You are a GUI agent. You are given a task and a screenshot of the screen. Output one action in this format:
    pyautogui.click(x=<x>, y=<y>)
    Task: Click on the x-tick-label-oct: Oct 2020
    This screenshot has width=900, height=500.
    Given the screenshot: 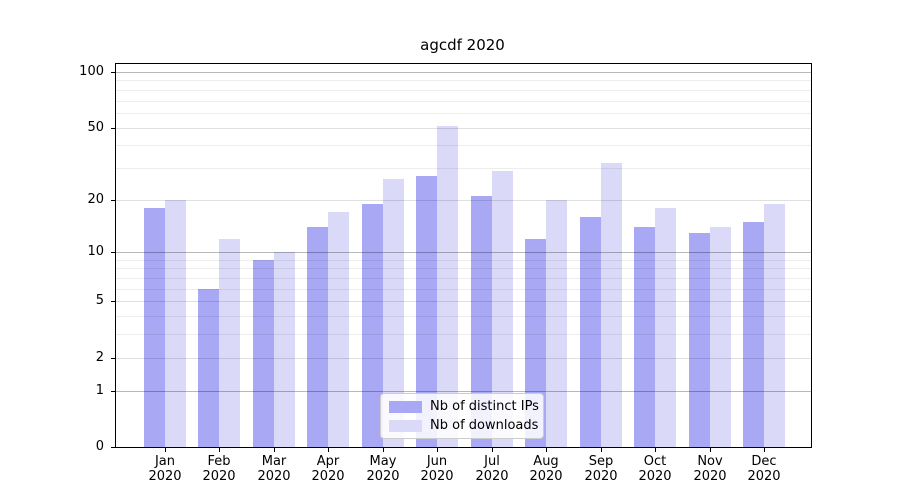 What is the action you would take?
    pyautogui.click(x=655, y=469)
    